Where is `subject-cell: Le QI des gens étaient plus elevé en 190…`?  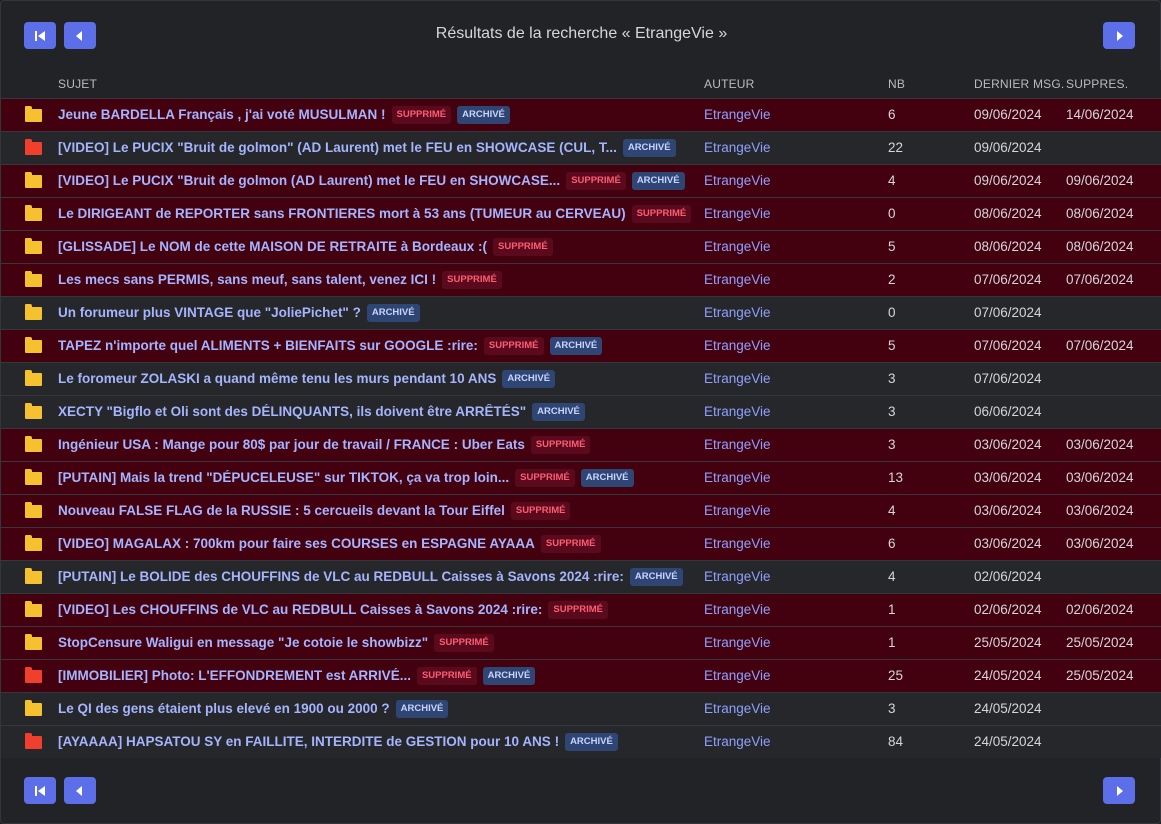
subject-cell: Le QI des gens étaient plus elevé en 190… is located at coordinates (381, 708).